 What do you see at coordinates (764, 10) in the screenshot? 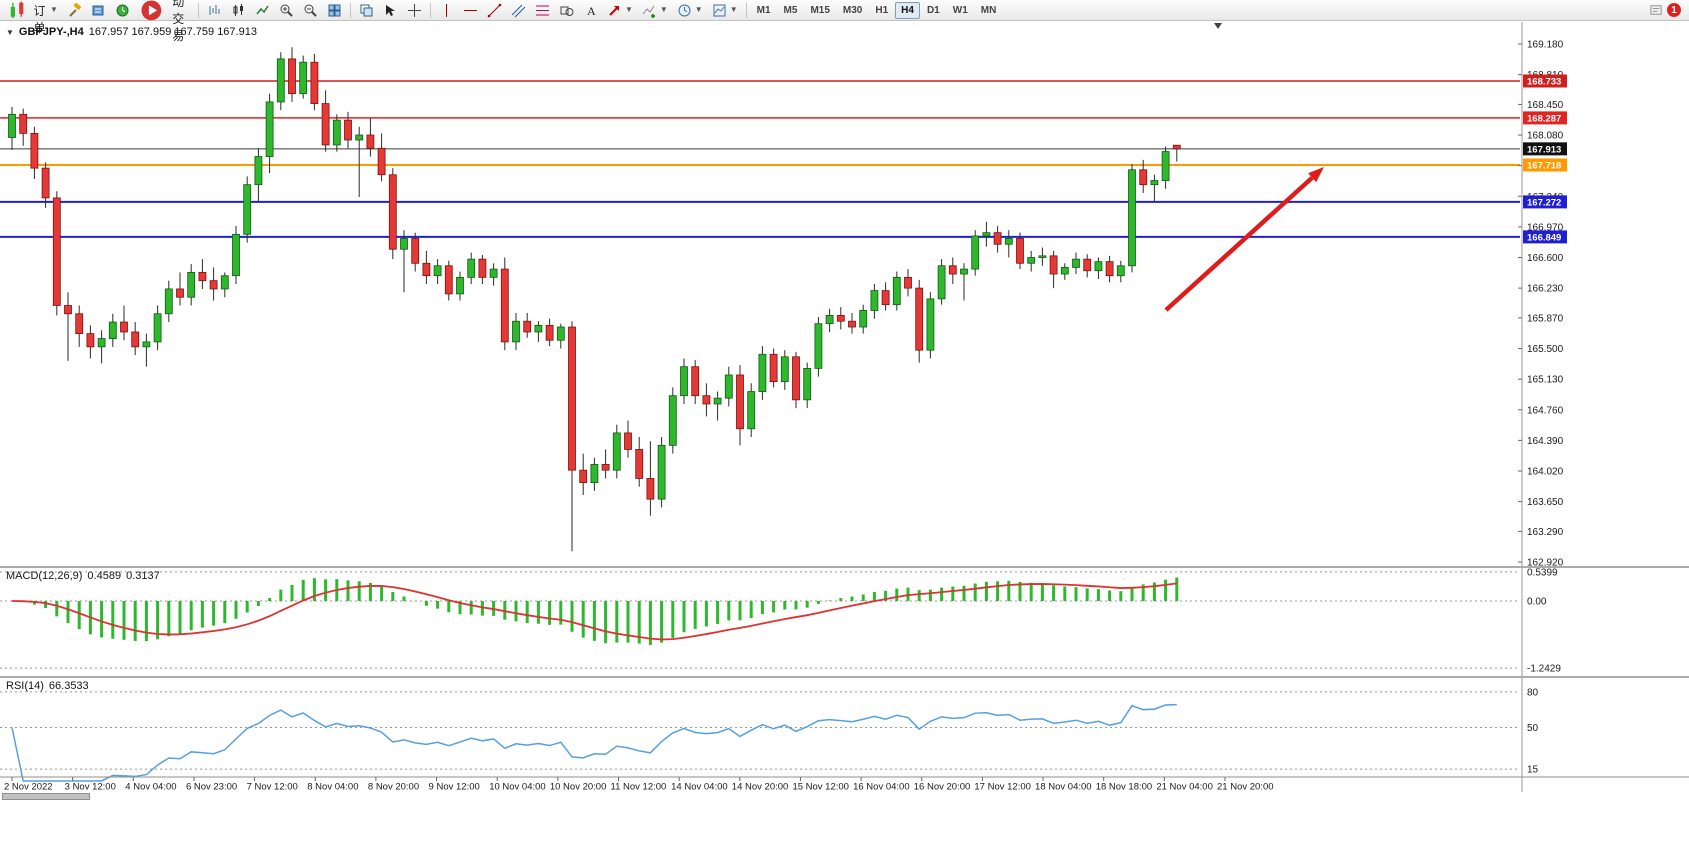
I see `timeframe-m1-button: M1` at bounding box center [764, 10].